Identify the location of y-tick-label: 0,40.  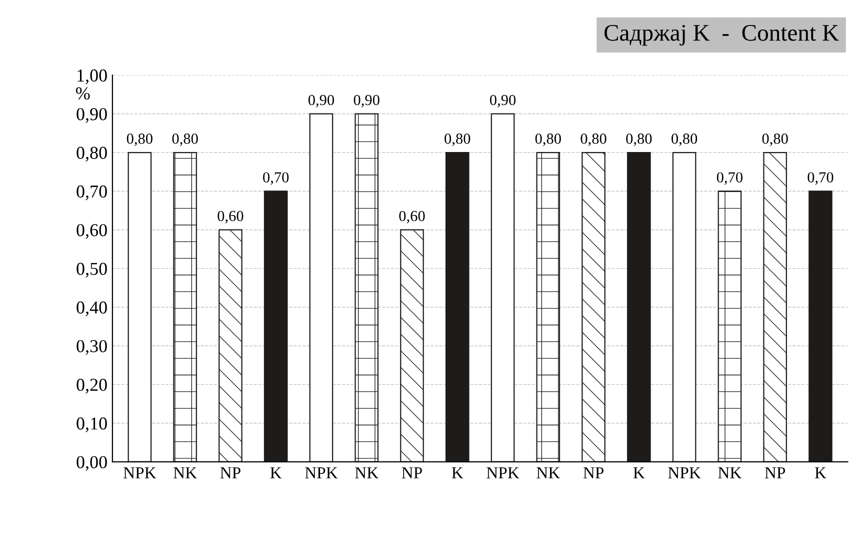
(91, 308).